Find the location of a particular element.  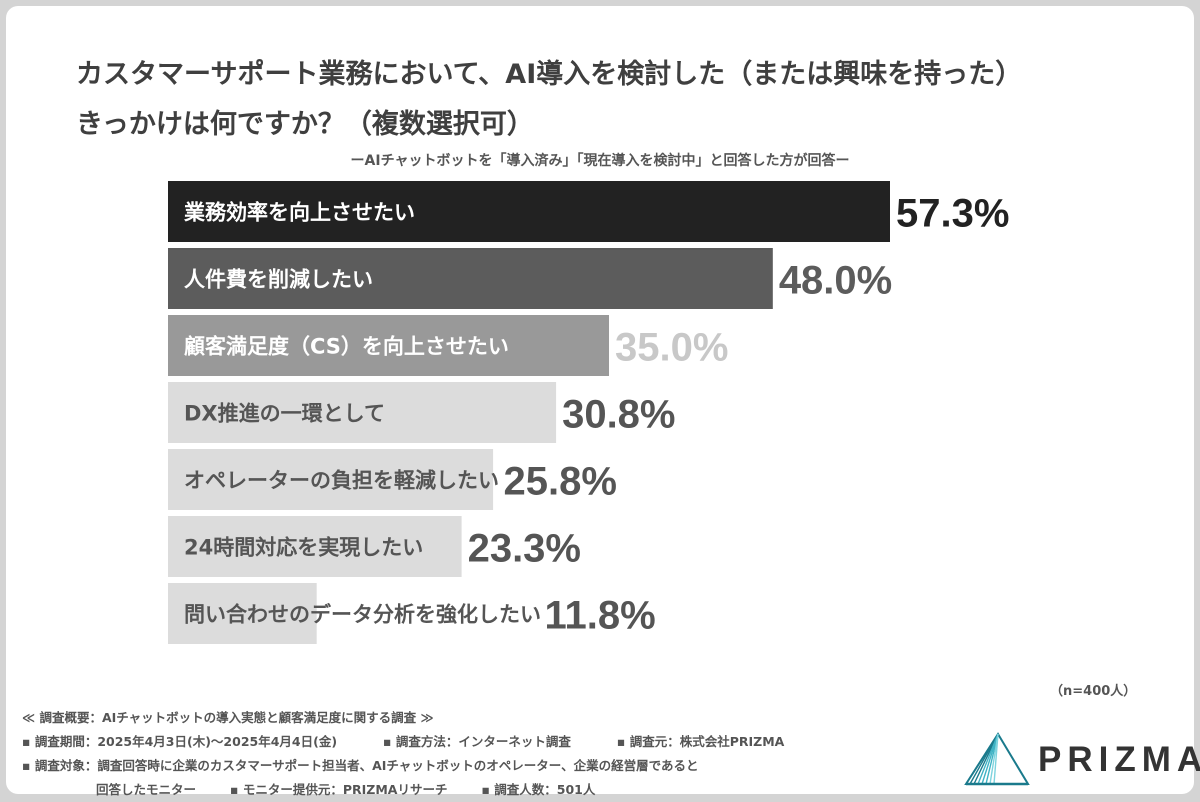

bar-label-2: 人件費を削減したい is located at coordinates (278, 280).